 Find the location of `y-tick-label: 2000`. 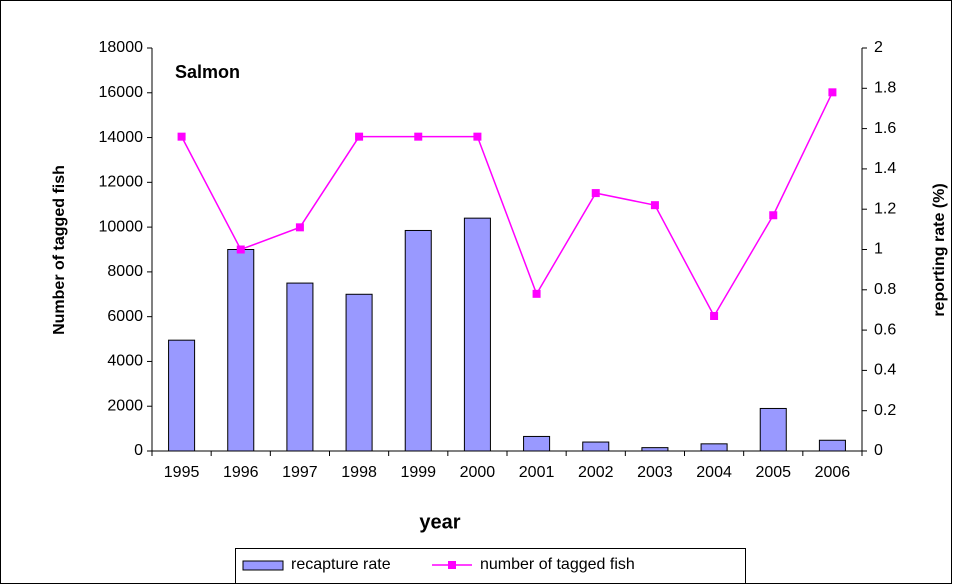

y-tick-label: 2000 is located at coordinates (125, 405).